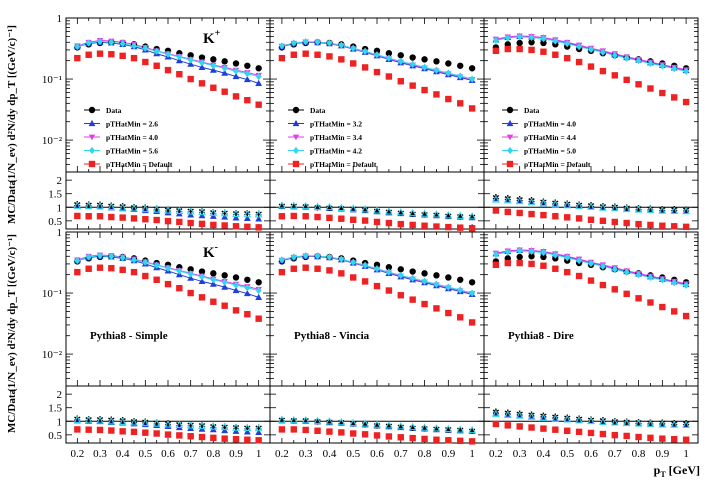 This screenshot has height=484, width=715. What do you see at coordinates (472, 454) in the screenshot?
I see `x-tick-label: 1` at bounding box center [472, 454].